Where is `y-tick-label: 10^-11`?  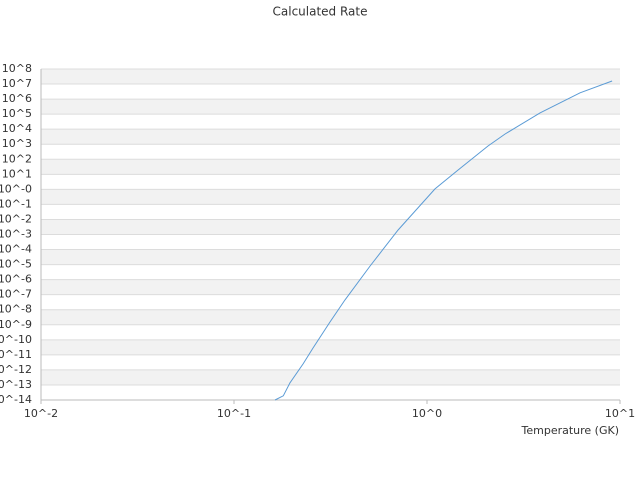 y-tick-label: 10^-11 is located at coordinates (16, 354).